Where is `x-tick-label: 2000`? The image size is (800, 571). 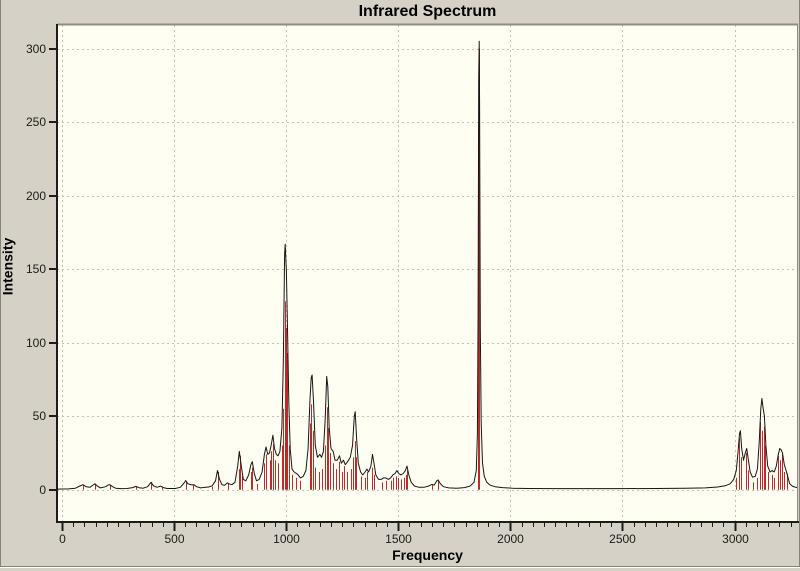
x-tick-label: 2000 is located at coordinates (510, 539).